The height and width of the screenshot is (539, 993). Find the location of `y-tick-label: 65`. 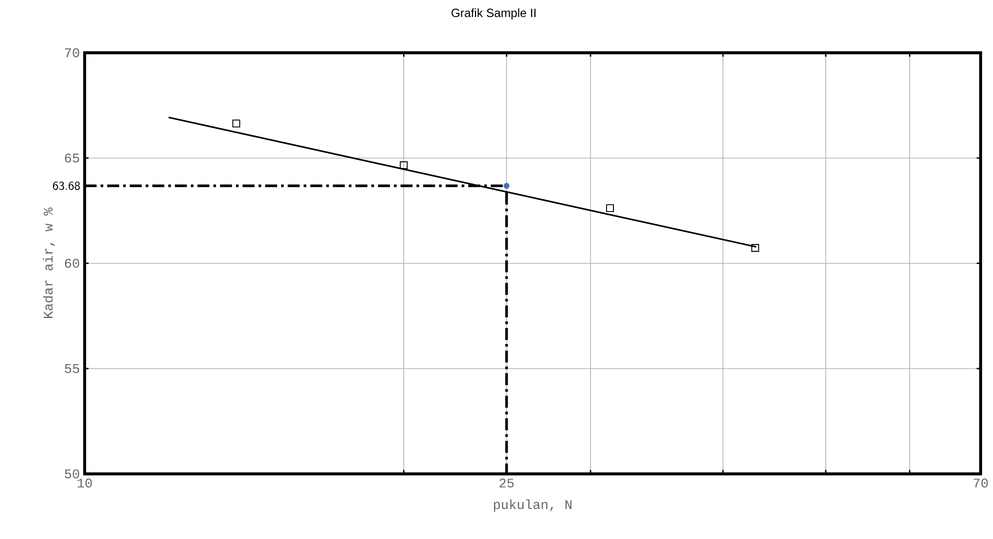

y-tick-label: 65 is located at coordinates (72, 158).